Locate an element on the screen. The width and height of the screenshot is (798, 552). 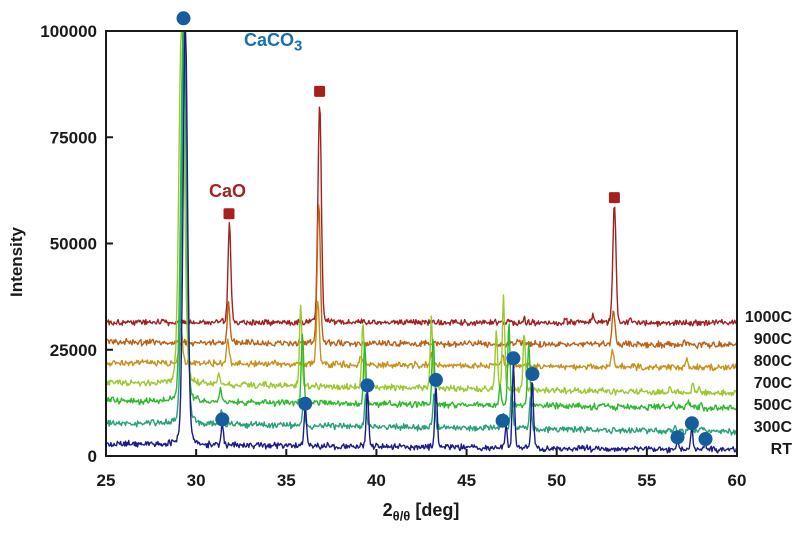
series-label-RT: RT is located at coordinates (781, 449).